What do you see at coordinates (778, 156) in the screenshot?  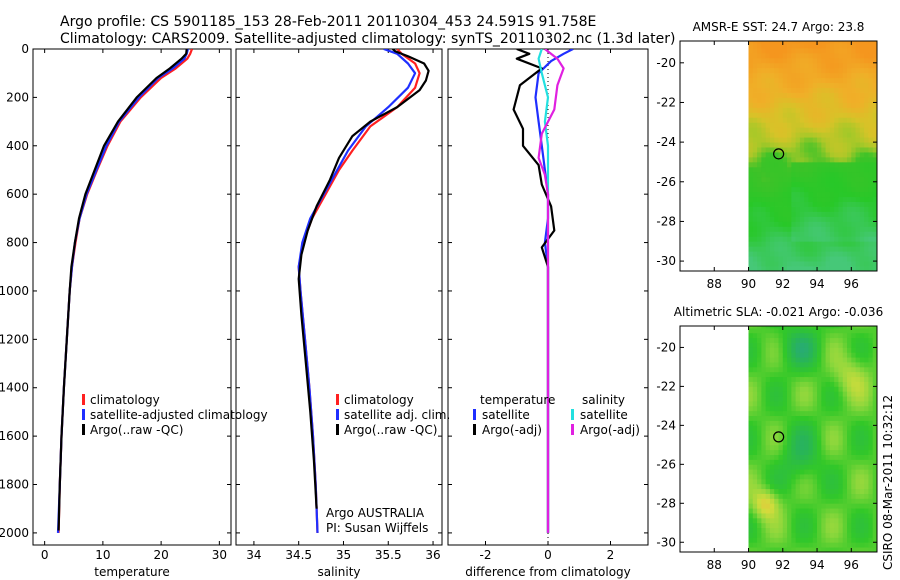 I see `sst_map-frame` at bounding box center [778, 156].